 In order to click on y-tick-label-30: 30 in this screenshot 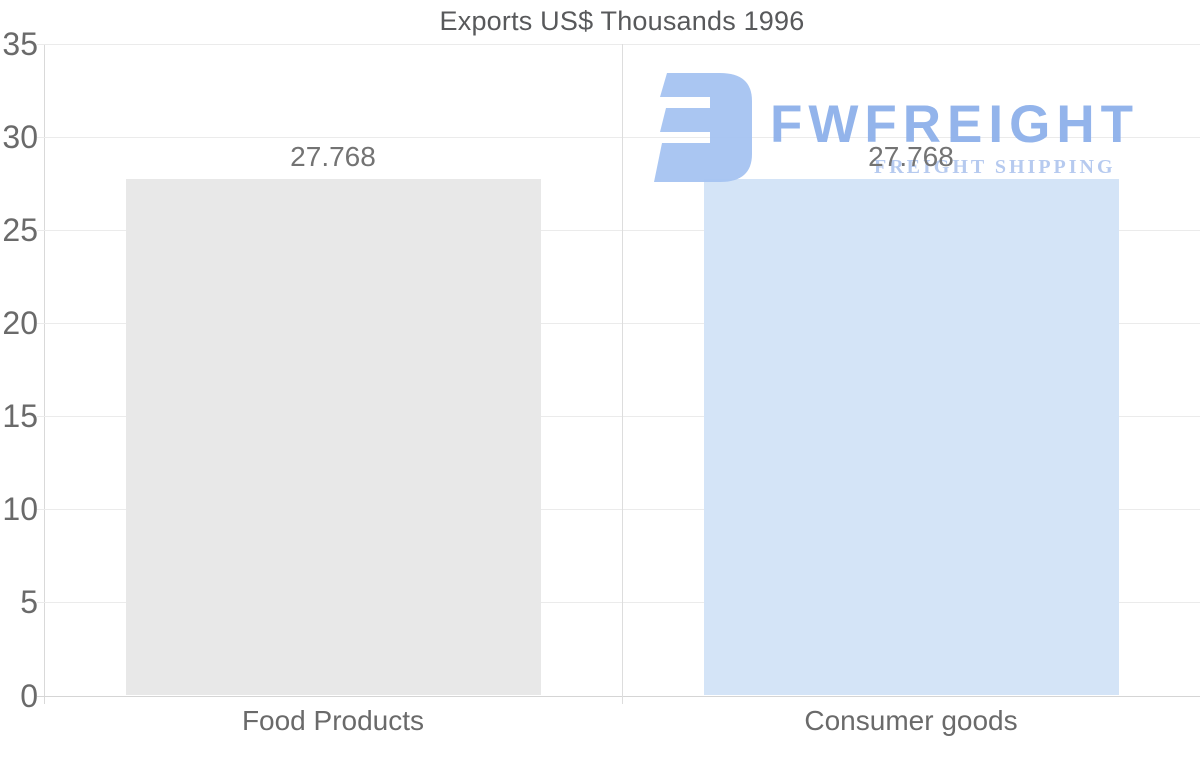, I will do `click(20, 137)`.